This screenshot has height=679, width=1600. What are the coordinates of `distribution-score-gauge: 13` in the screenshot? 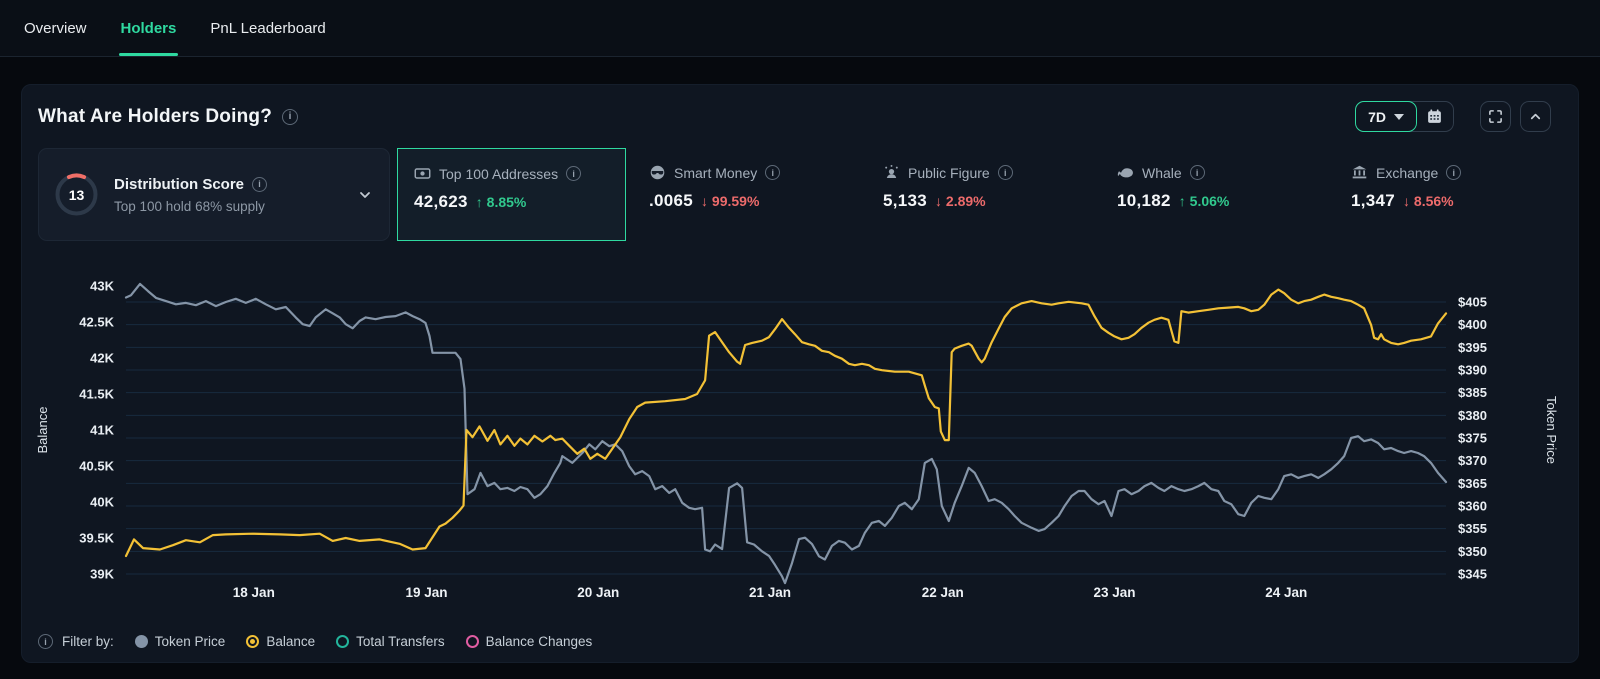 It's located at (76, 194).